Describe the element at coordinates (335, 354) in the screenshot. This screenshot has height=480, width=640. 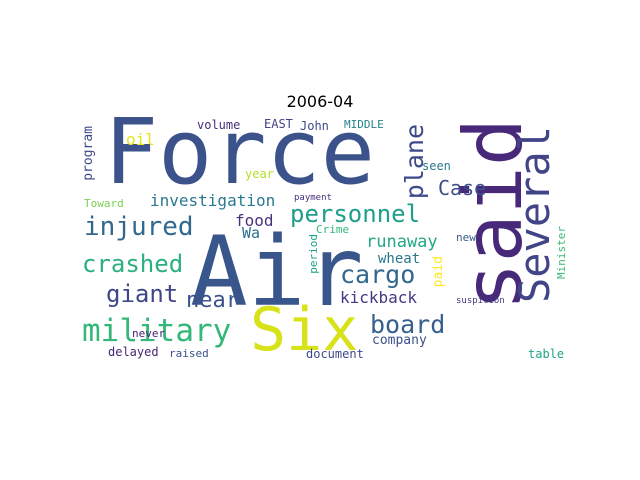
I see `word-document: document` at that location.